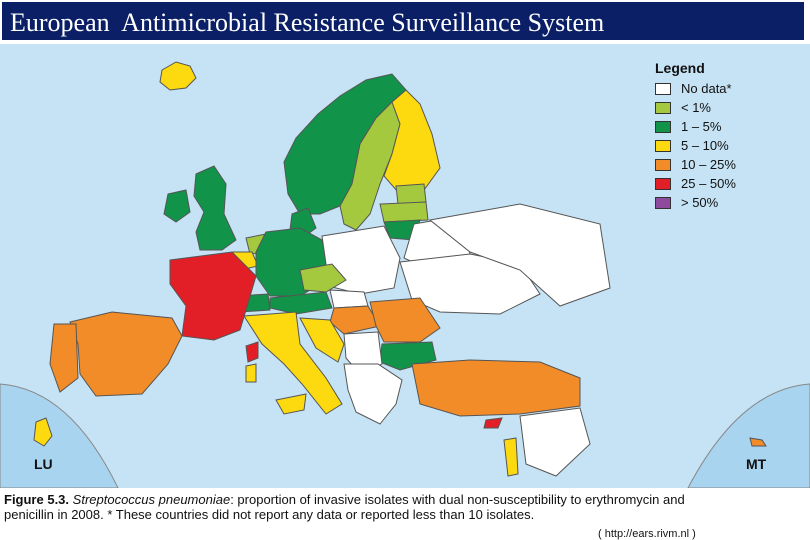 The height and width of the screenshot is (540, 810). What do you see at coordinates (252, 352) in the screenshot?
I see `region-corsica` at bounding box center [252, 352].